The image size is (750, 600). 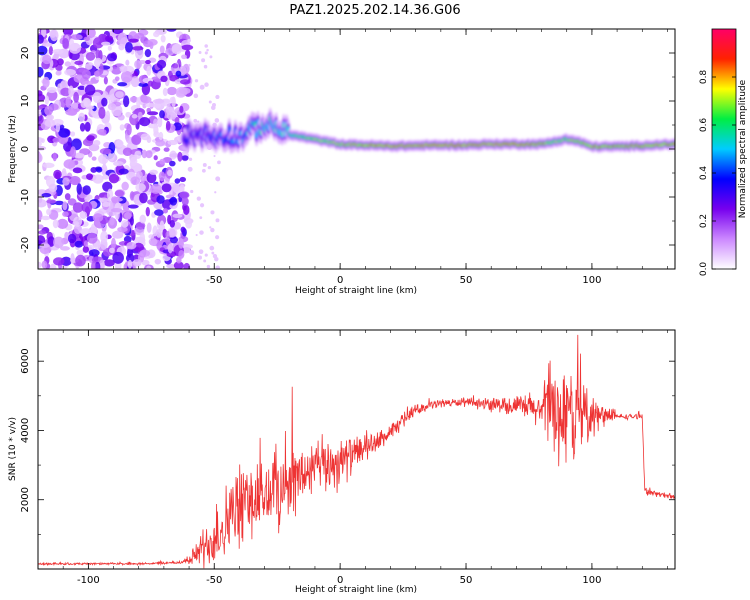 I want to click on heatmap-y-tick-label: 20, so click(x=25, y=53).